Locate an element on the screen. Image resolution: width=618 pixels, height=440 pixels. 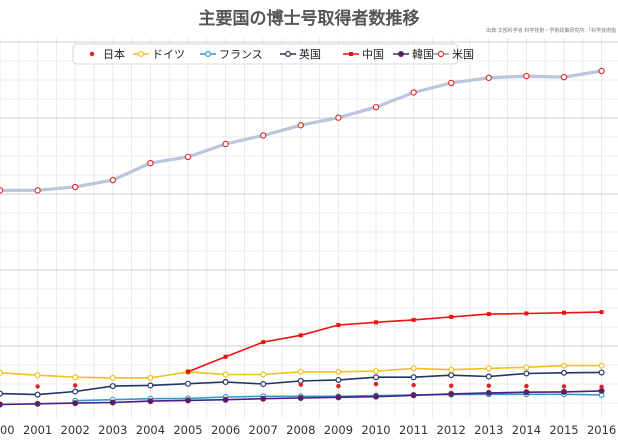
legend-item-ドイツ: ドイツ is located at coordinates (159, 54).